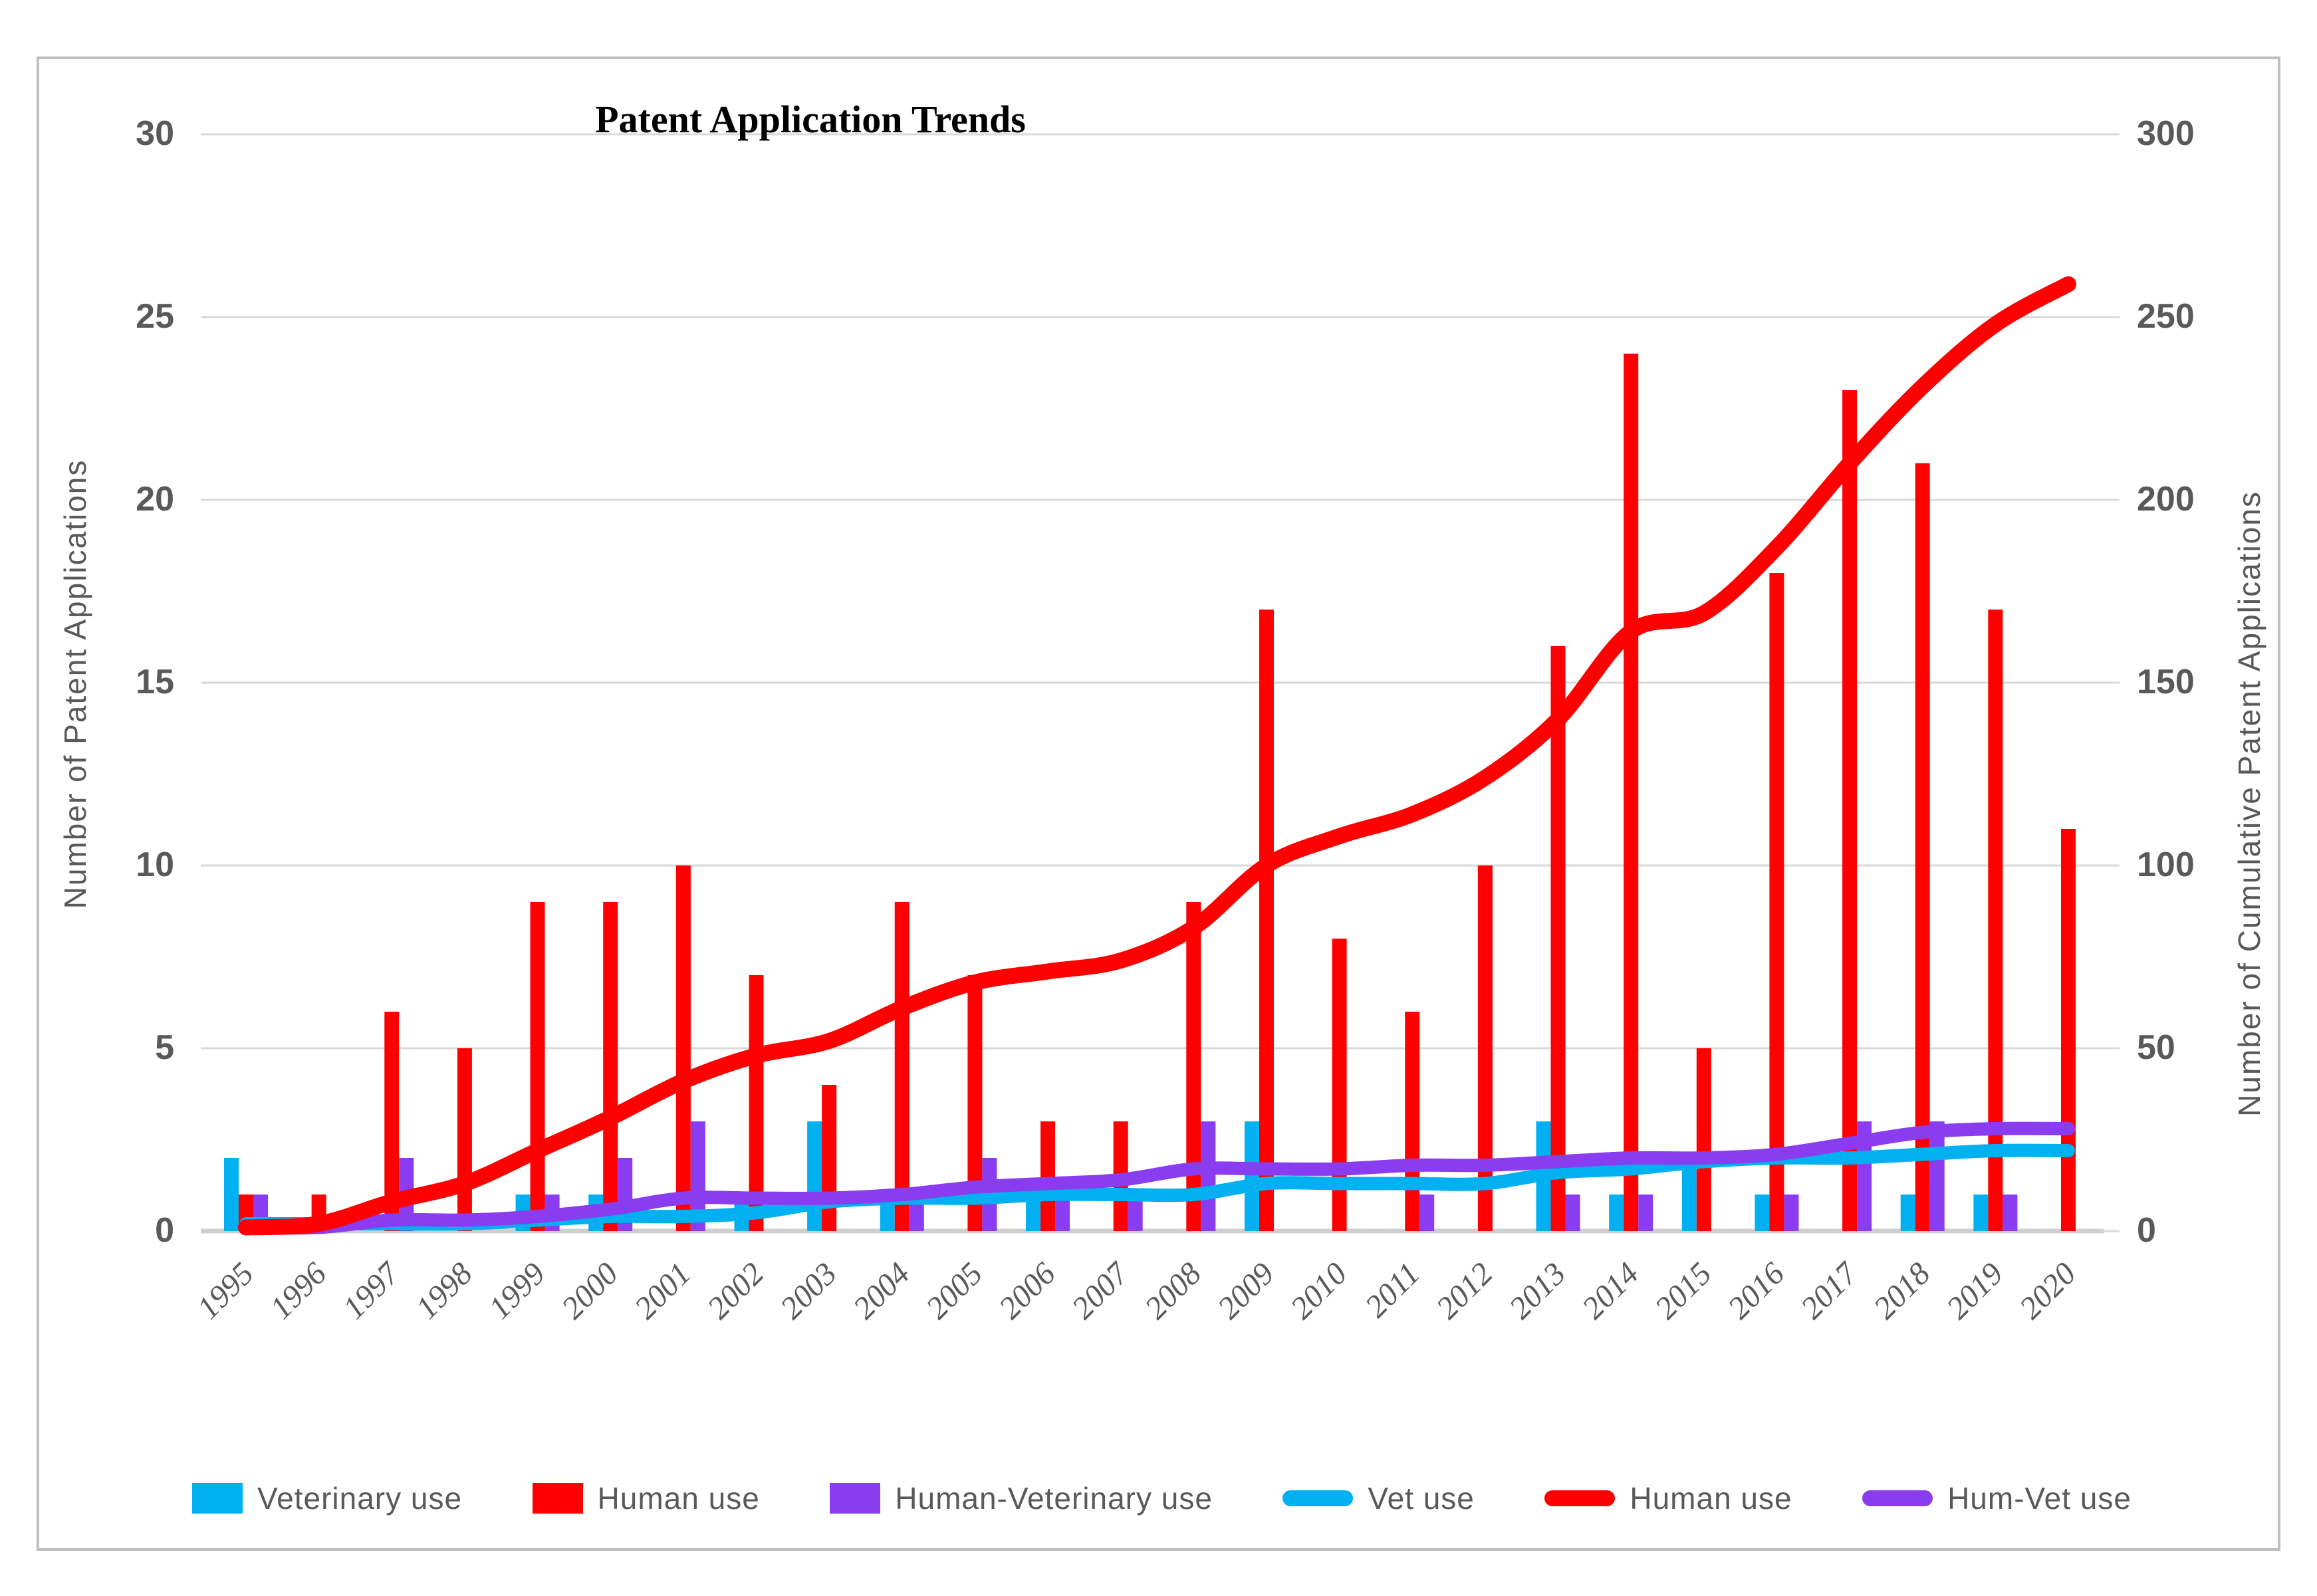  I want to click on bar-veterinary-use-2003, so click(814, 1176).